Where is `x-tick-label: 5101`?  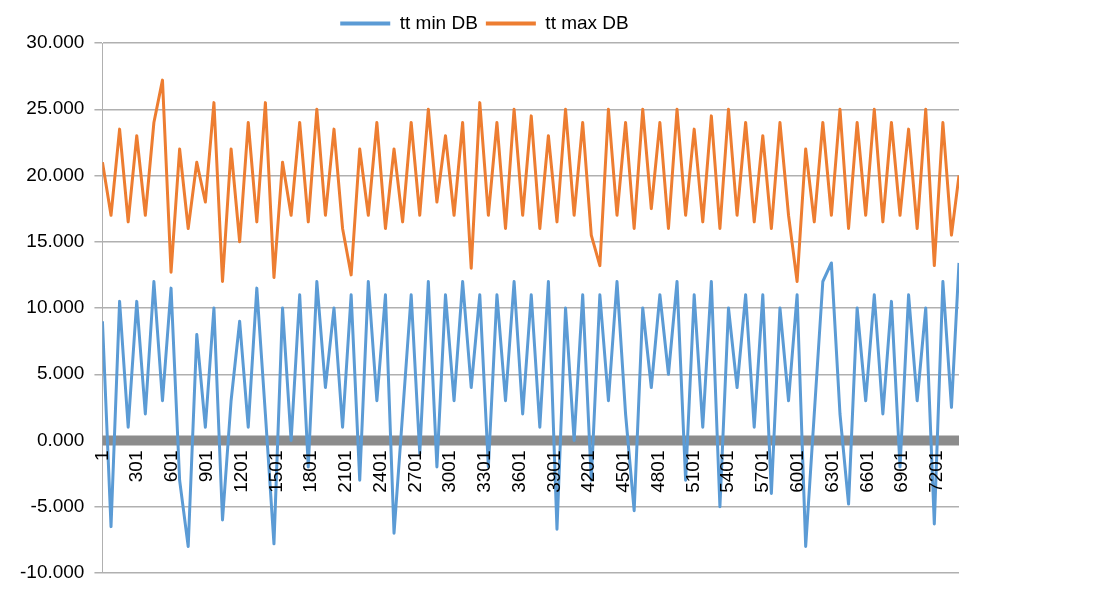 x-tick-label: 5101 is located at coordinates (692, 471).